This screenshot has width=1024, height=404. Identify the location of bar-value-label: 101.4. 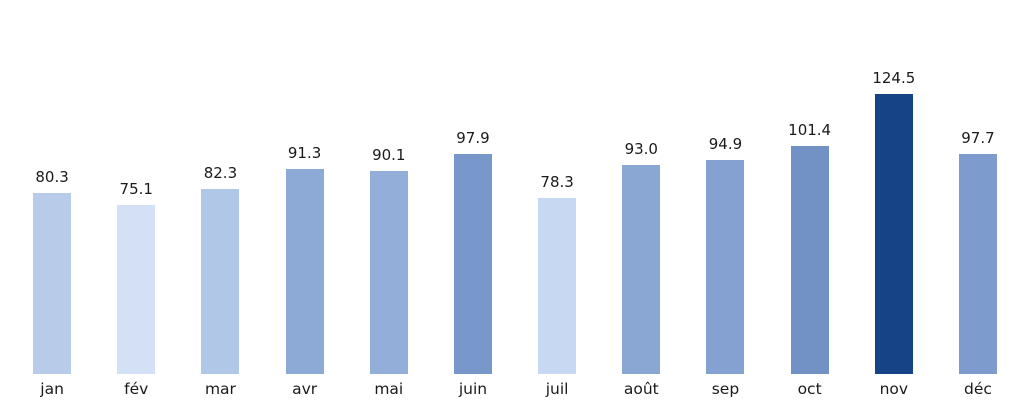
(810, 130).